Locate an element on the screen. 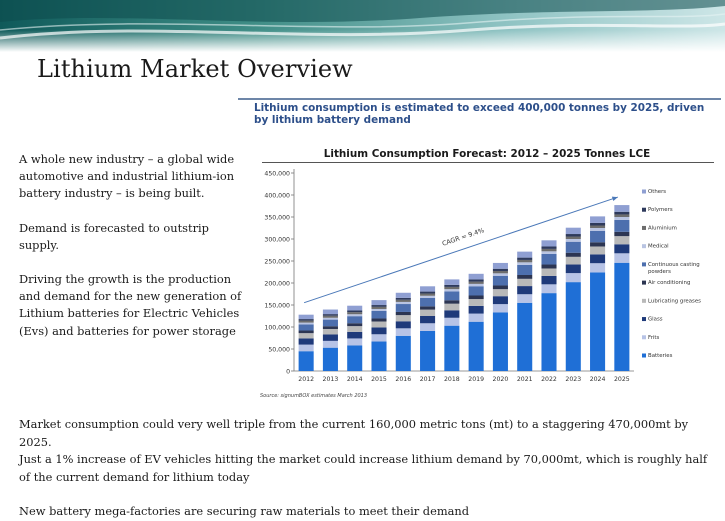 The width and height of the screenshot is (725, 521). left-paragraph-2: Demand is forecasted to outstrip supply. is located at coordinates (114, 236).